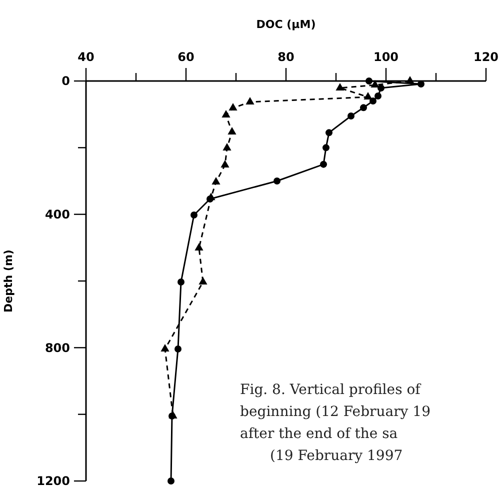 Image resolution: width=502 pixels, height=490 pixels. What do you see at coordinates (66, 81) in the screenshot?
I see `y-tick-label: 0` at bounding box center [66, 81].